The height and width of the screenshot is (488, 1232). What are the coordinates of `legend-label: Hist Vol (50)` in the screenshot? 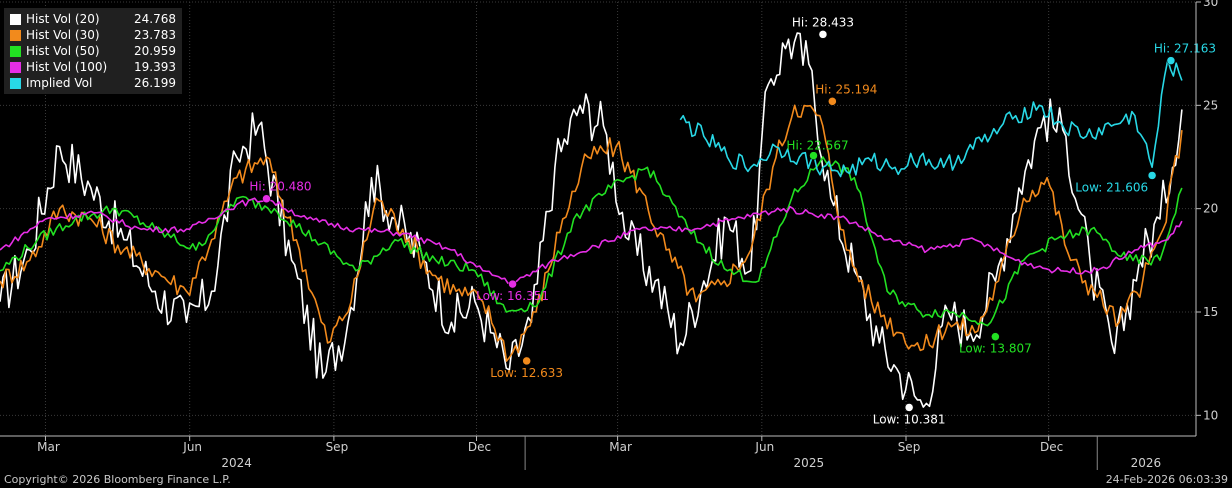 It's located at (63, 51).